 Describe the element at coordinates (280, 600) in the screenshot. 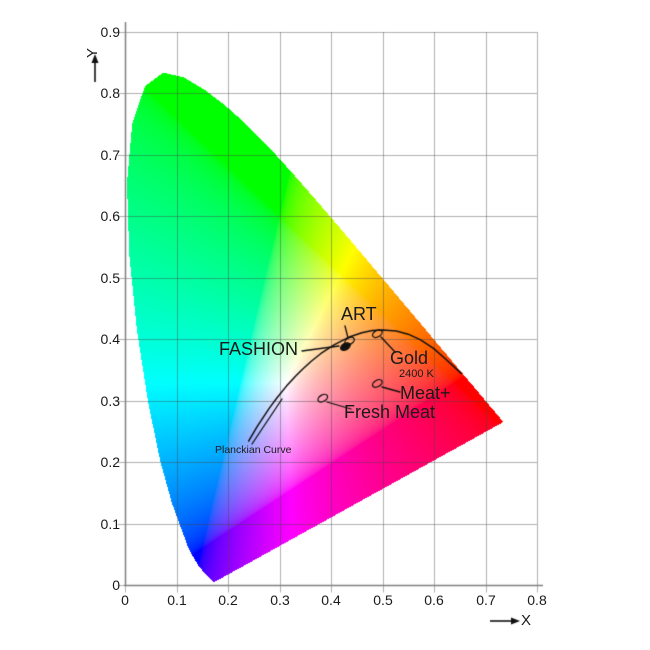

I see `x-tick-label: 0.3` at that location.